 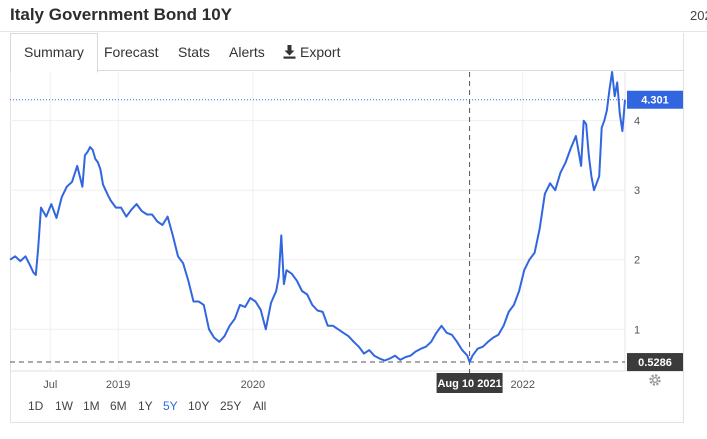 I want to click on crosshair-value-badge, so click(x=655, y=362).